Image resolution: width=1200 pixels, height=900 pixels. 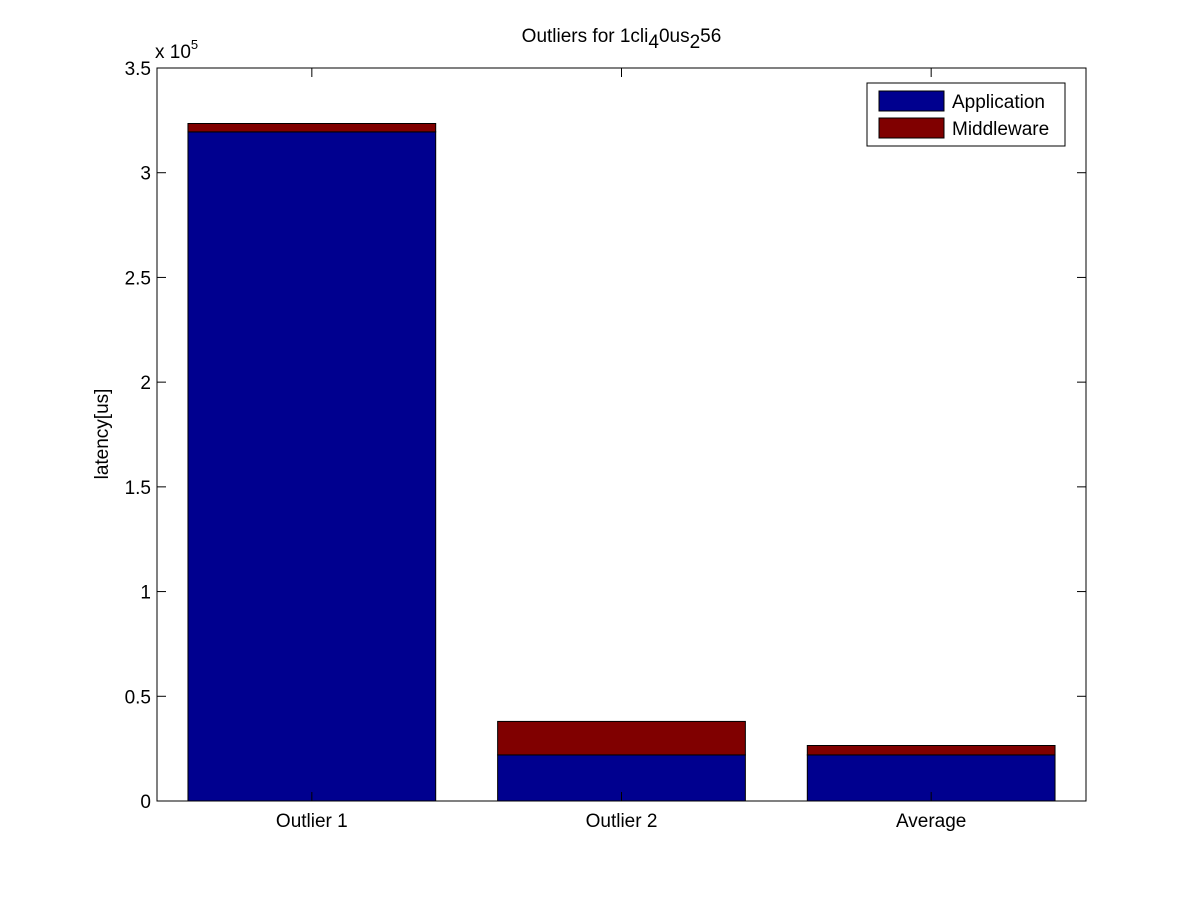 I want to click on y-tick-label: 0, so click(x=145, y=802).